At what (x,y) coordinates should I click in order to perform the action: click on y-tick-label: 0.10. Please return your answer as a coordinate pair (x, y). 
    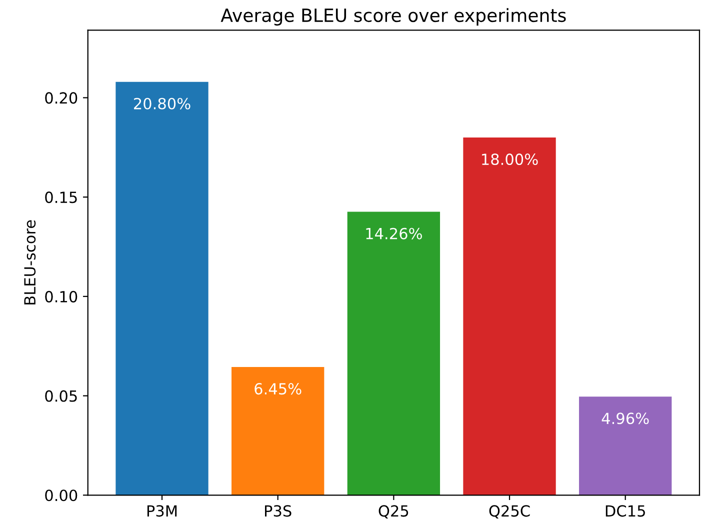
    Looking at the image, I should click on (61, 296).